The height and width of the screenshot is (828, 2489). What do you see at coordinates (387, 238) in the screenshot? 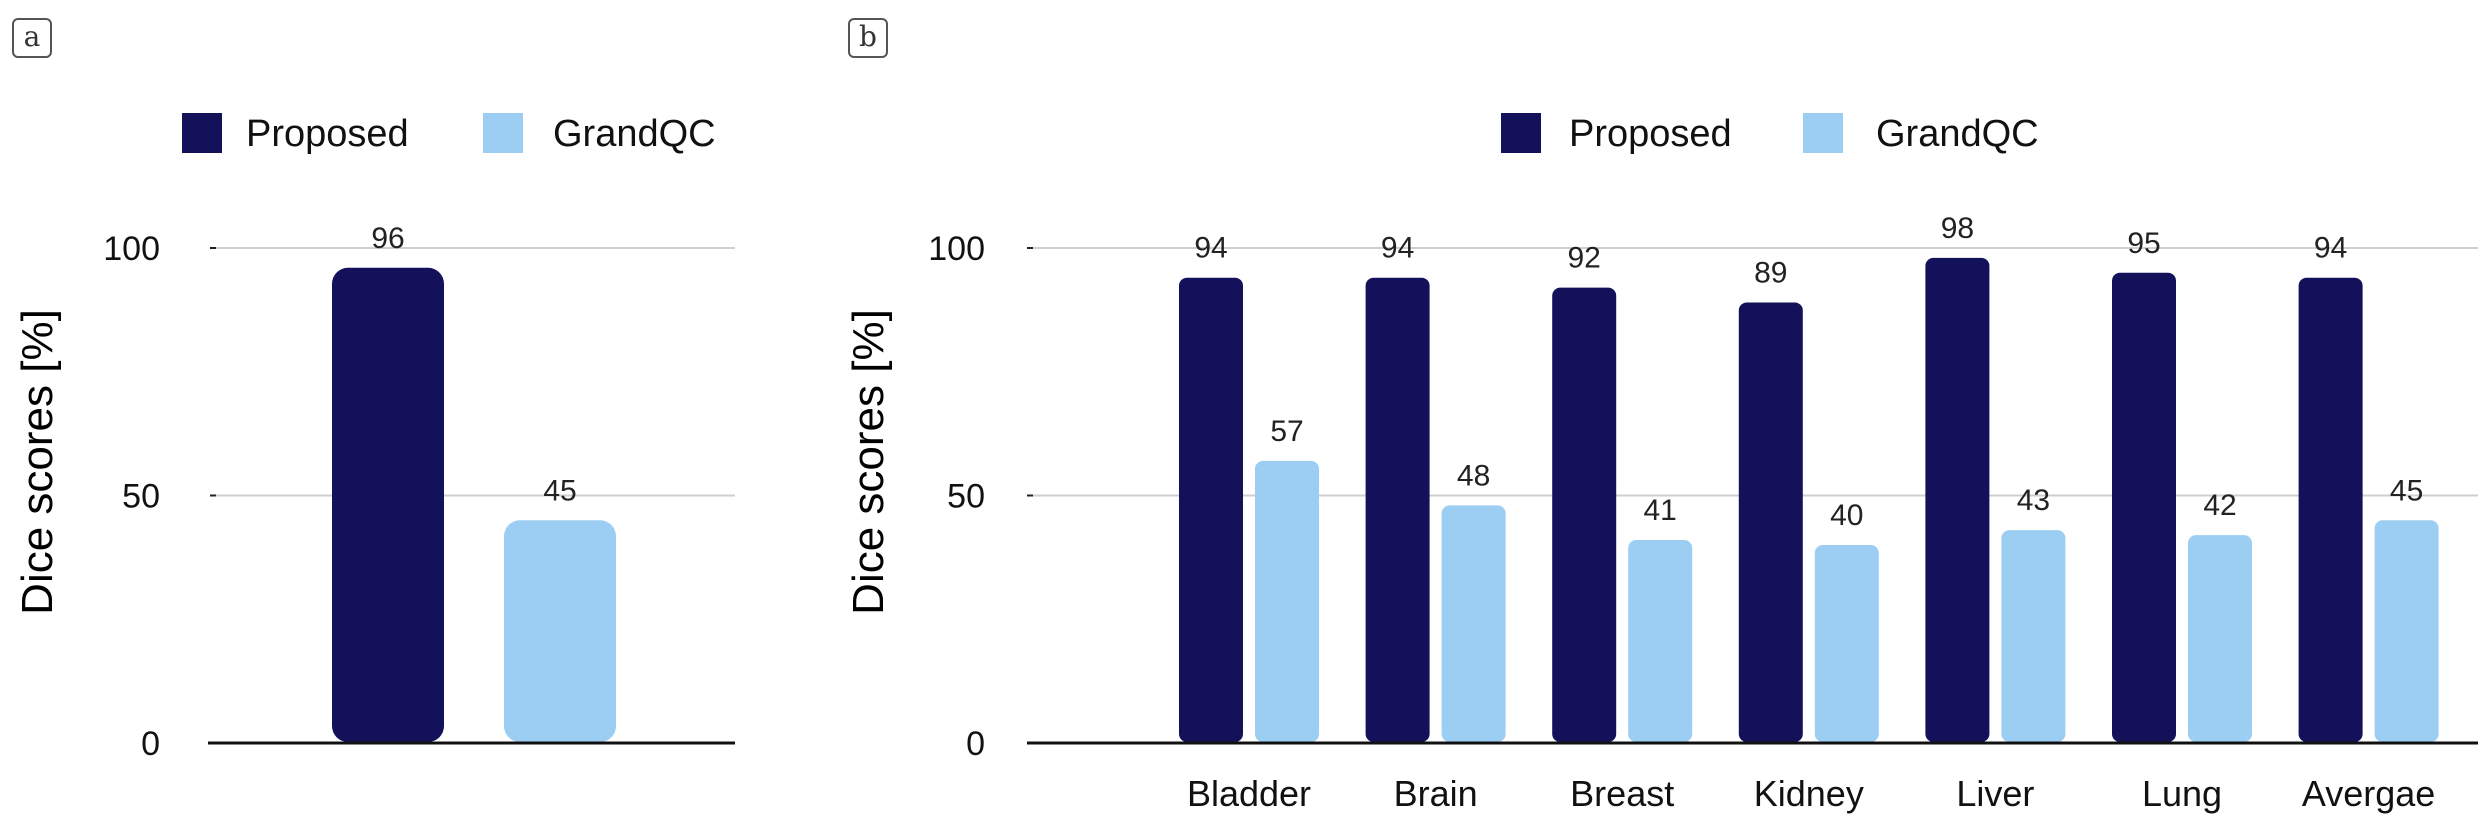
I see `data-label: 96` at bounding box center [387, 238].